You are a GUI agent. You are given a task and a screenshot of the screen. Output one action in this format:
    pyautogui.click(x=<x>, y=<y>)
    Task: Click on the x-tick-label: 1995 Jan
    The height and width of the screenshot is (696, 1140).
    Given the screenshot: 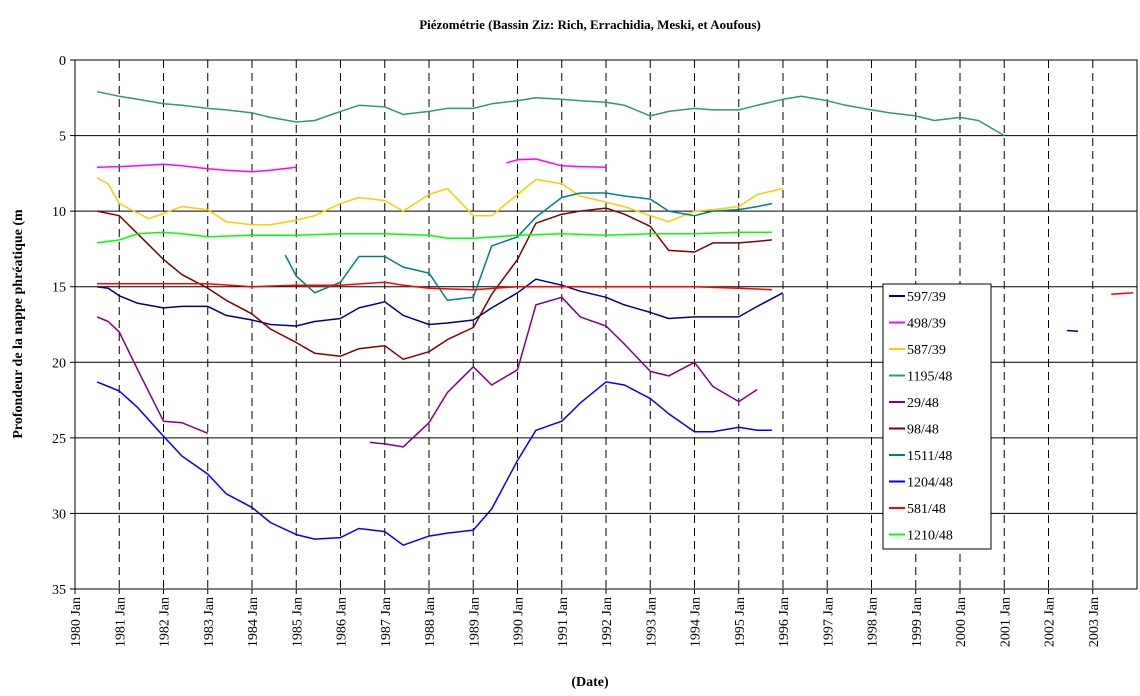 What is the action you would take?
    pyautogui.click(x=740, y=622)
    